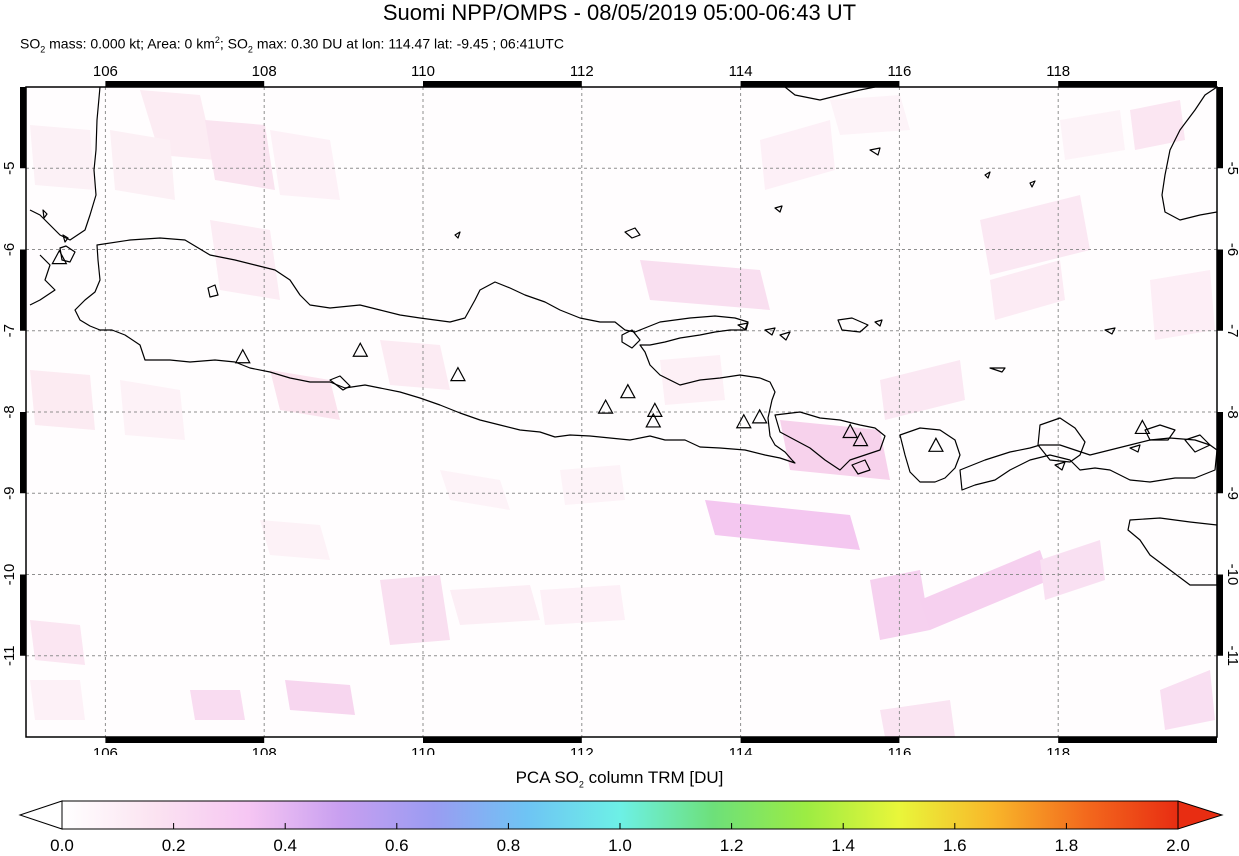 This screenshot has width=1239, height=856. I want to click on colorbar-tick-label: 1.6, so click(954, 845).